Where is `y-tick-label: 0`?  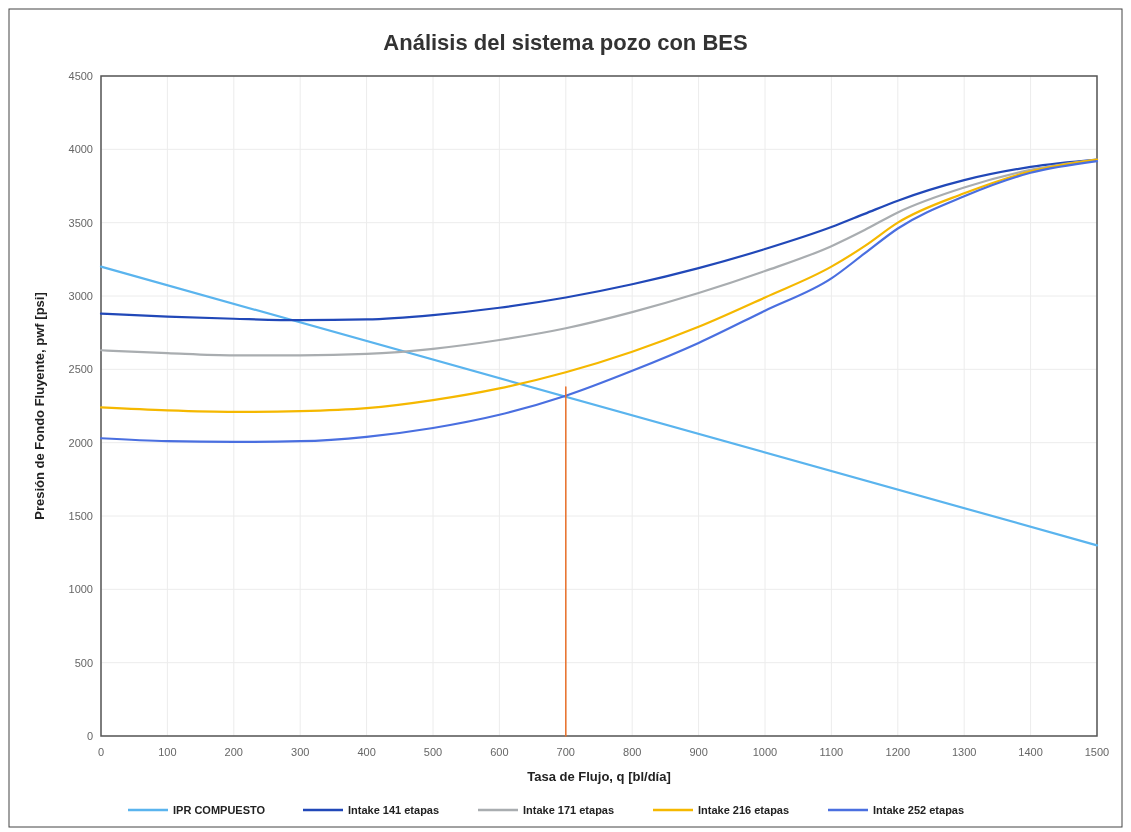
y-tick-label: 0 is located at coordinates (89, 736).